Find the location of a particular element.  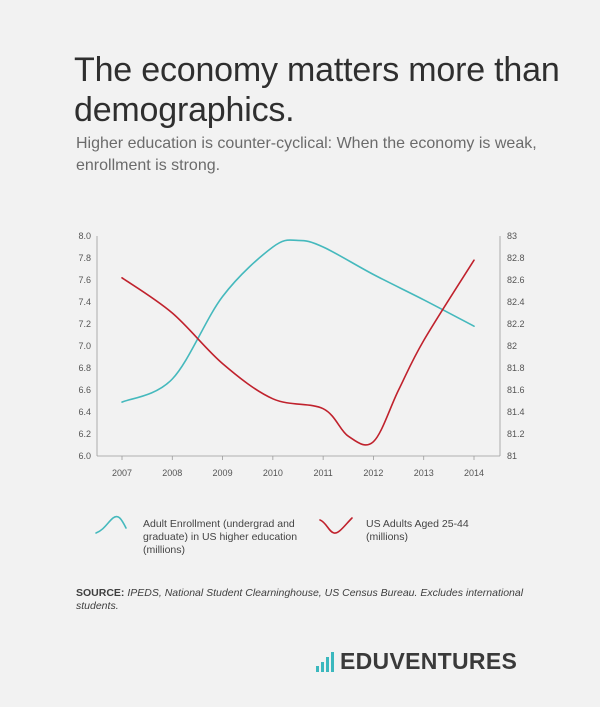

y-right-tick-label: 82.4 is located at coordinates (516, 302).